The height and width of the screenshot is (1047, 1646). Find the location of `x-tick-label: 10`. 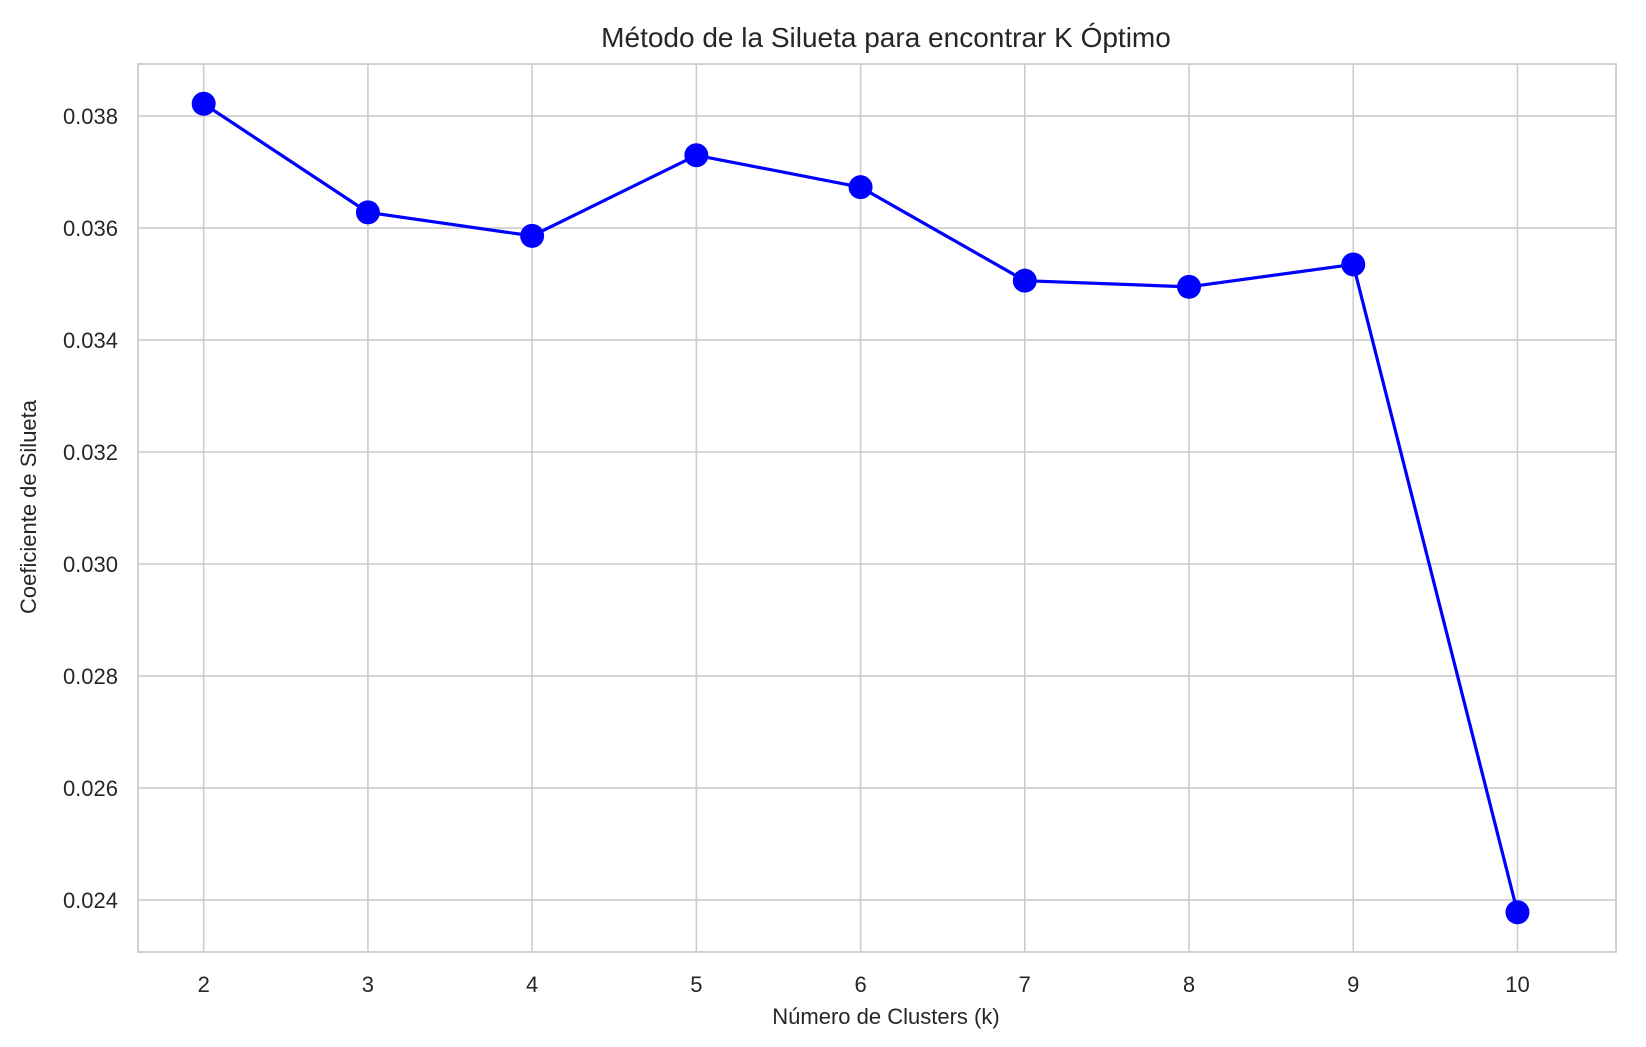

x-tick-label: 10 is located at coordinates (1517, 984).